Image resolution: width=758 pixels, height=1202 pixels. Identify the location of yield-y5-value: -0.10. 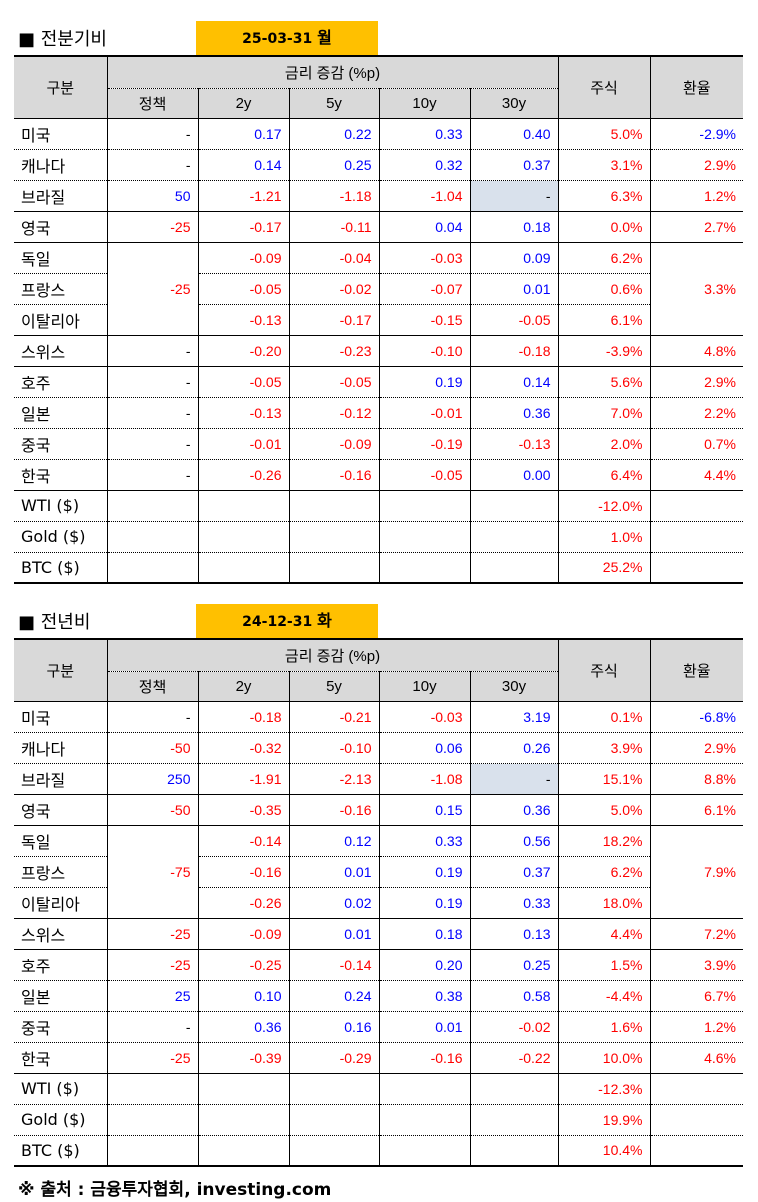
(334, 748).